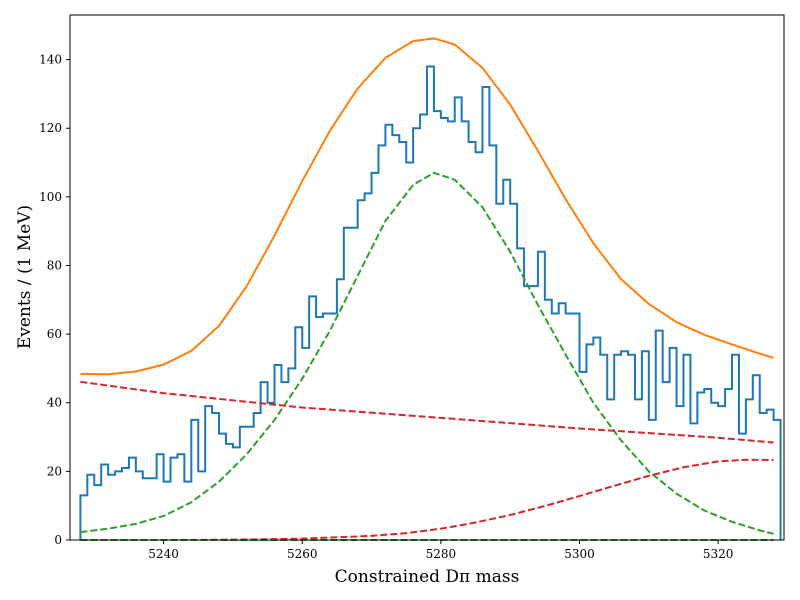 Image resolution: width=800 pixels, height=600 pixels. Describe the element at coordinates (54, 403) in the screenshot. I see `y-tick-label: 40` at that location.